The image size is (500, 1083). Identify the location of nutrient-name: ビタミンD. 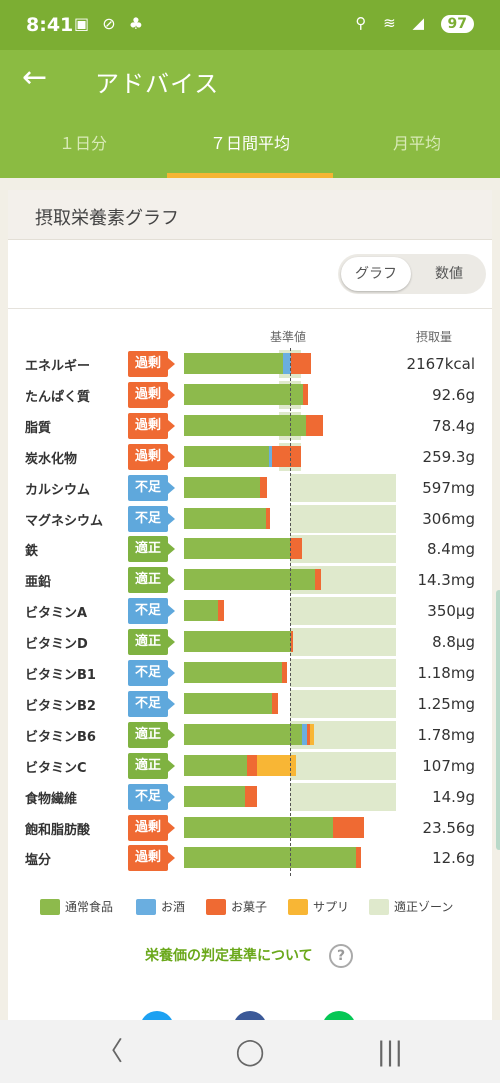
(56, 645).